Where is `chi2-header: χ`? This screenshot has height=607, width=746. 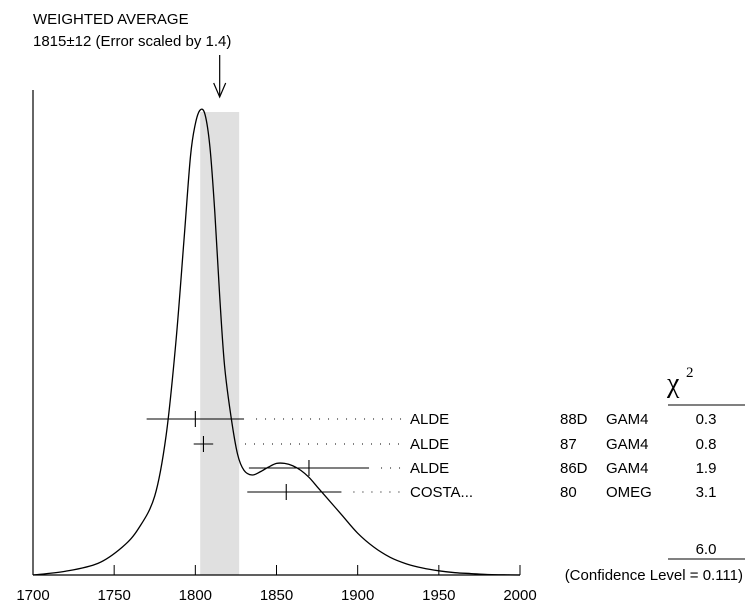
chi2-header: χ is located at coordinates (673, 383).